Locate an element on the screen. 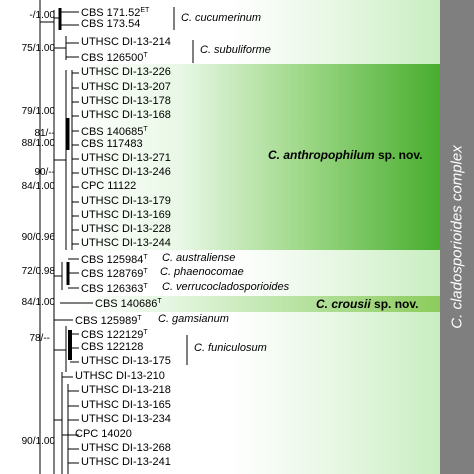 The width and height of the screenshot is (474, 474). clade-title-anthropophilum: C. anthropophilum sp. nov. is located at coordinates (345, 155).